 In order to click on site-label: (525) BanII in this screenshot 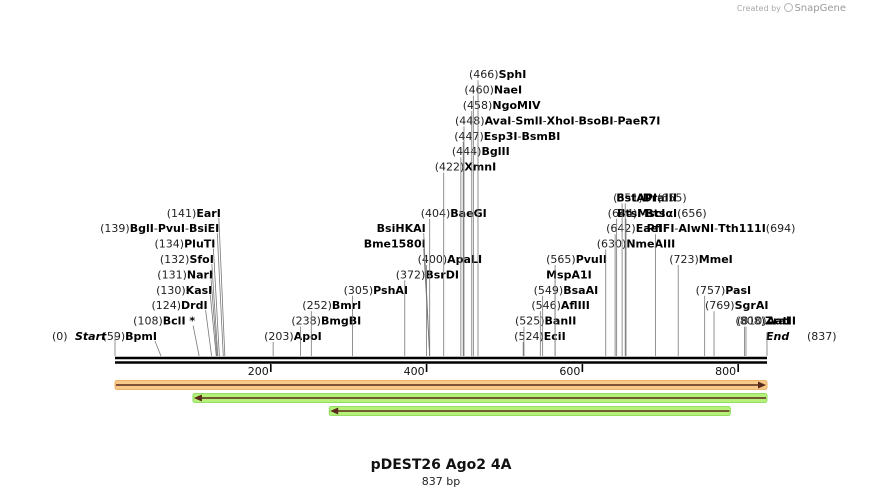, I will do `click(545, 335)`.